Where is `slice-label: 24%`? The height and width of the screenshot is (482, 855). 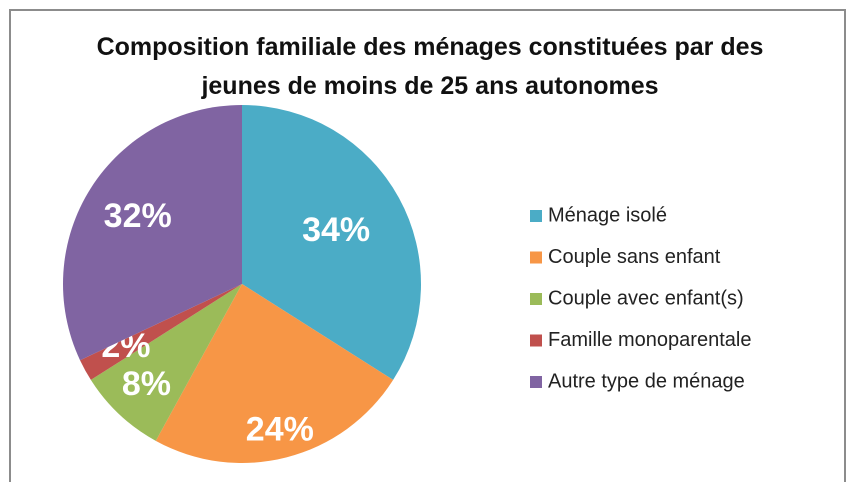 slice-label: 24% is located at coordinates (280, 429).